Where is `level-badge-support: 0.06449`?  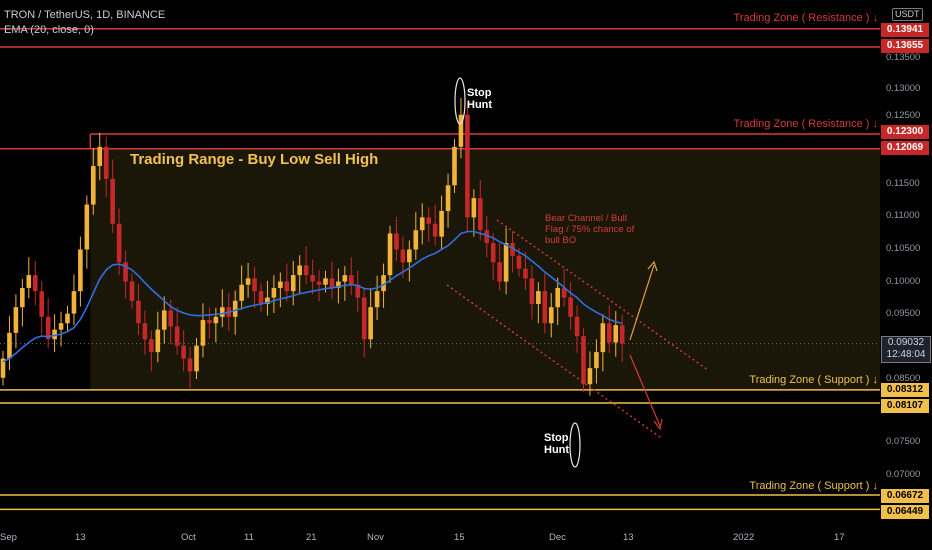 level-badge-support: 0.06449 is located at coordinates (905, 512).